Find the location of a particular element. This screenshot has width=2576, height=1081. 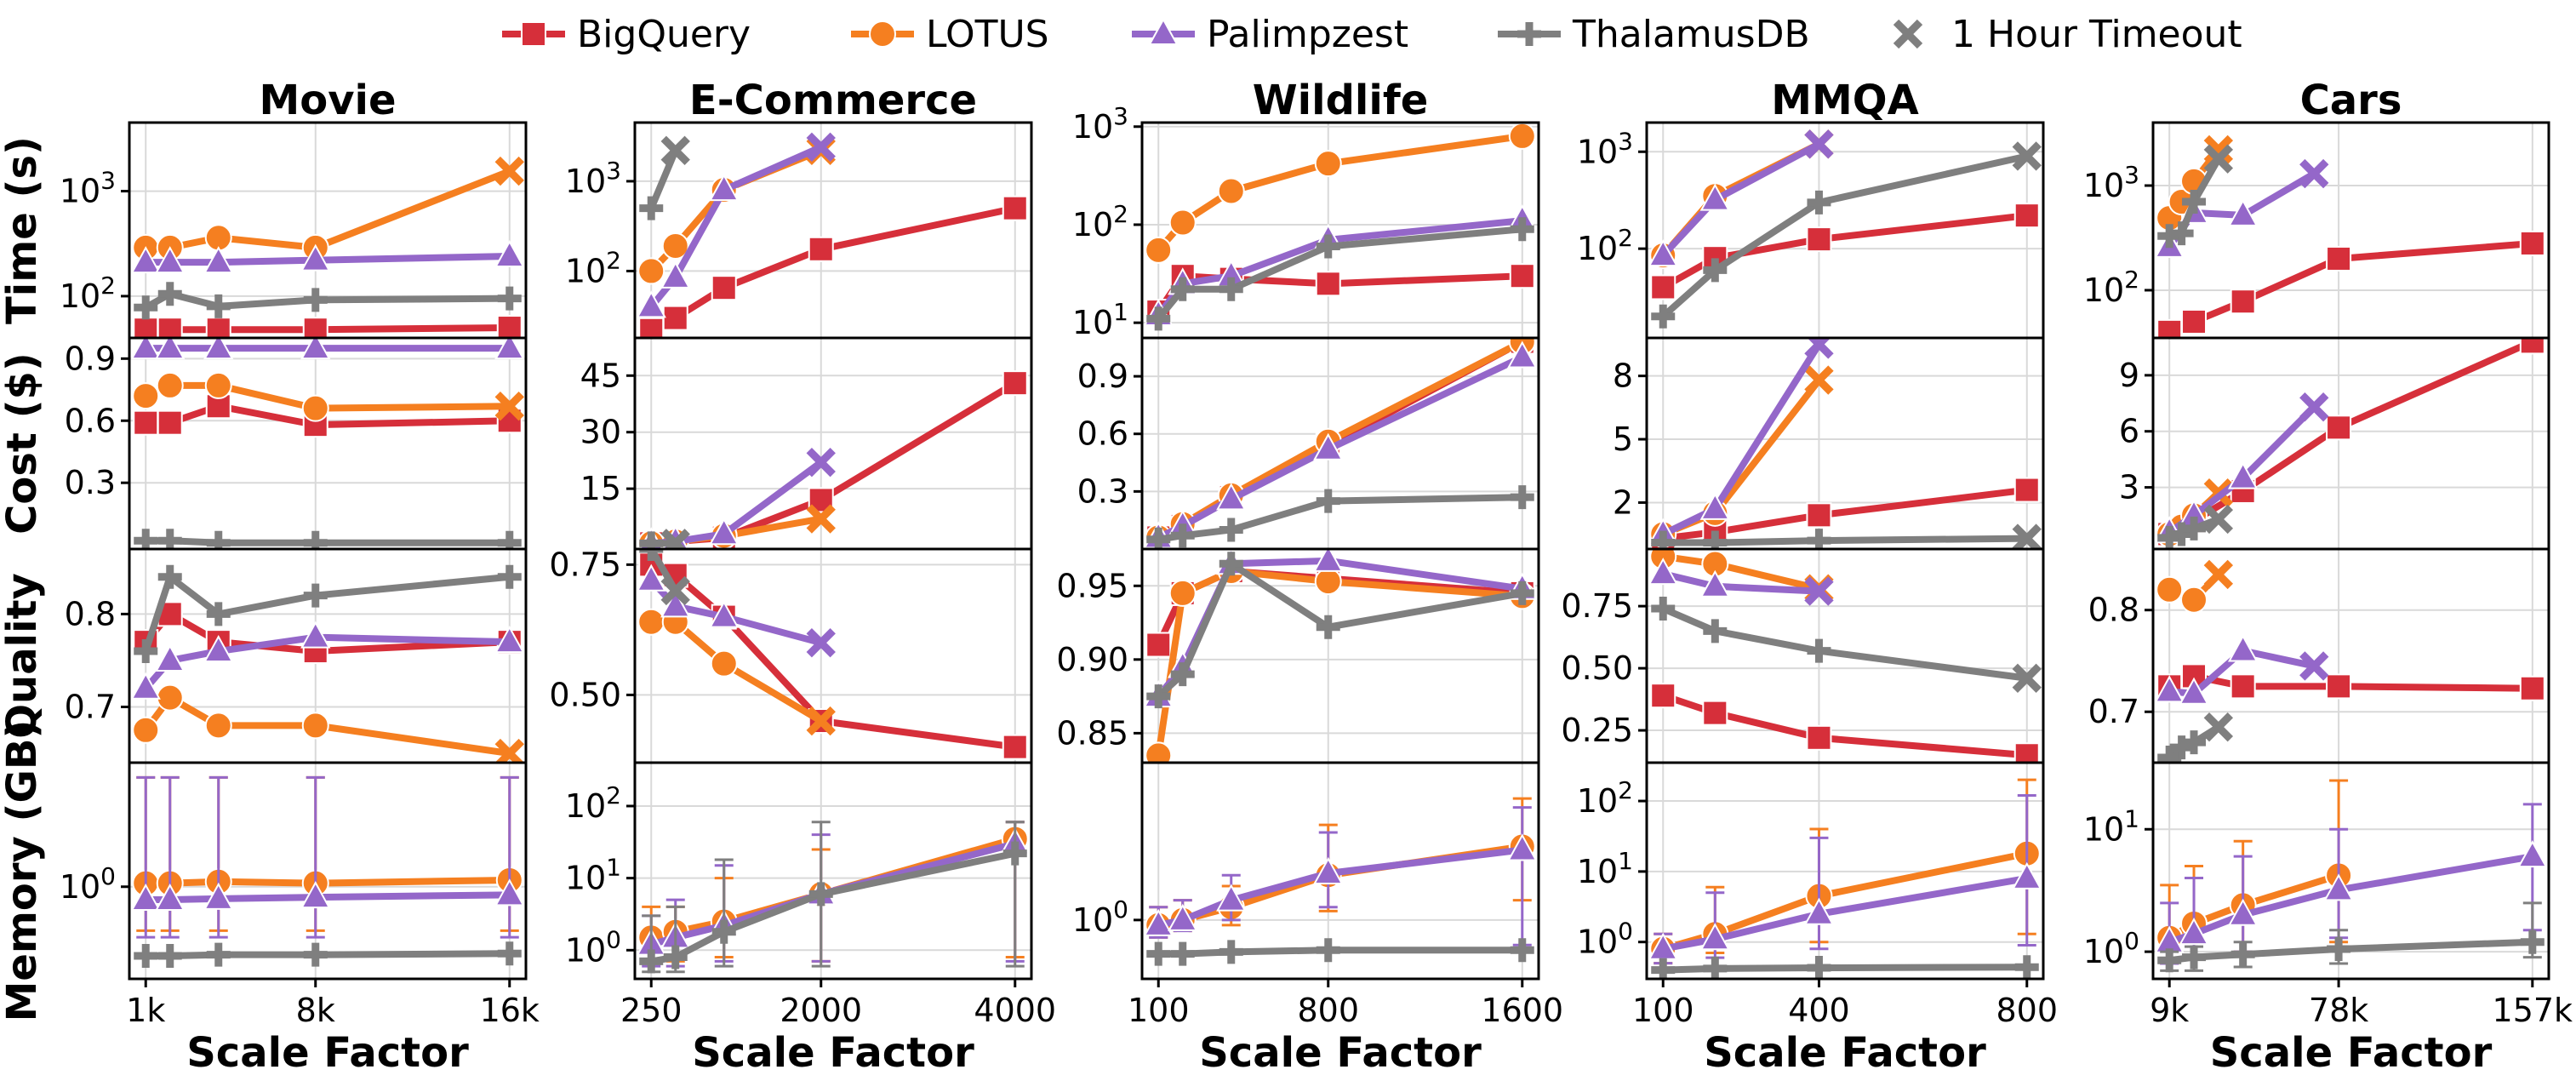

legend-label: 1 Hour Timeout is located at coordinates (2096, 34).